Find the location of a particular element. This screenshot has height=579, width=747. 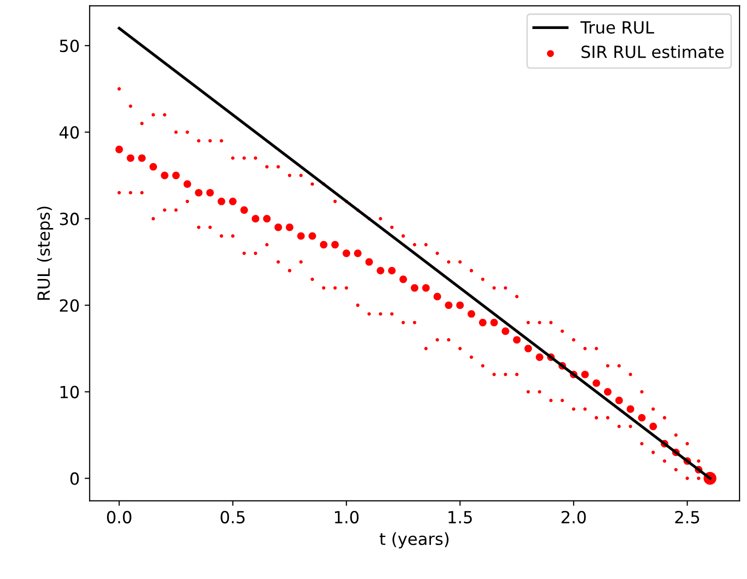

x-tick-label: 0.0 is located at coordinates (119, 517).